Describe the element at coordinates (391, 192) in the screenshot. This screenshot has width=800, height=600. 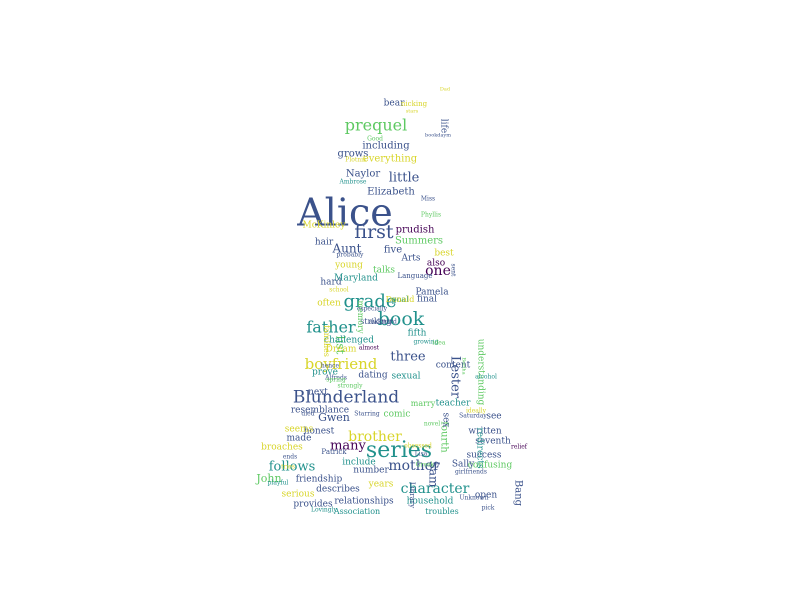
I see `cloud-word: Elizabeth` at that location.